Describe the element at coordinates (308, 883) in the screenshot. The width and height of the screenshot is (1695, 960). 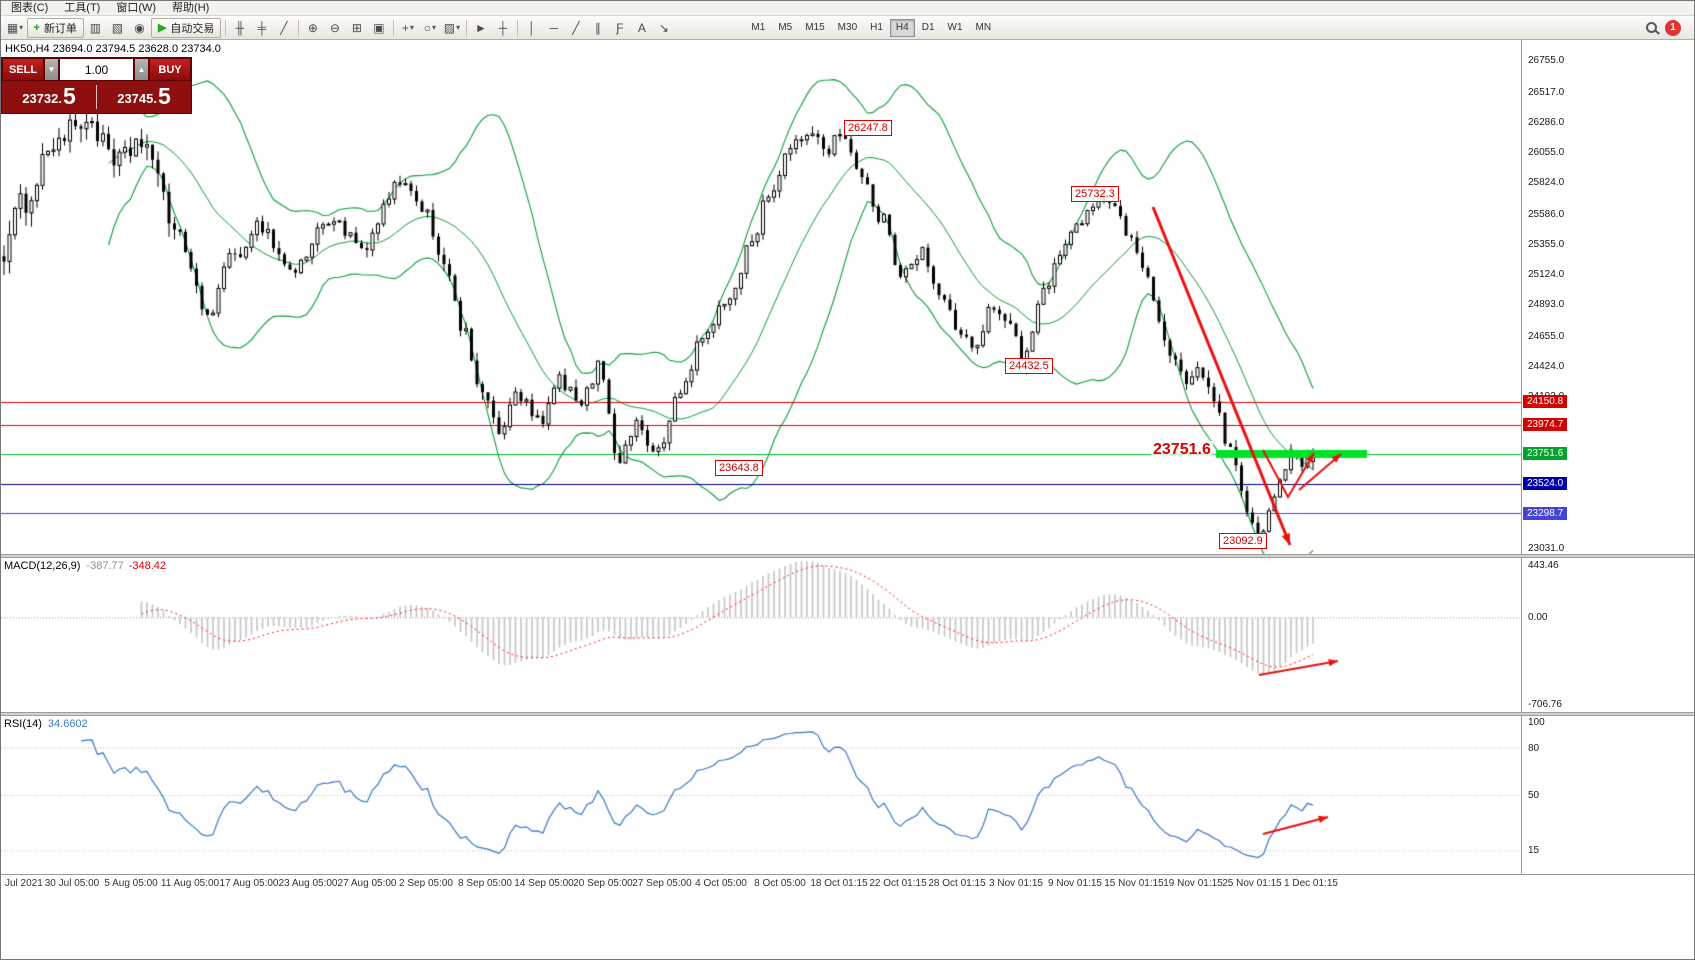
I see `time-label: 23 Aug 05:00` at that location.